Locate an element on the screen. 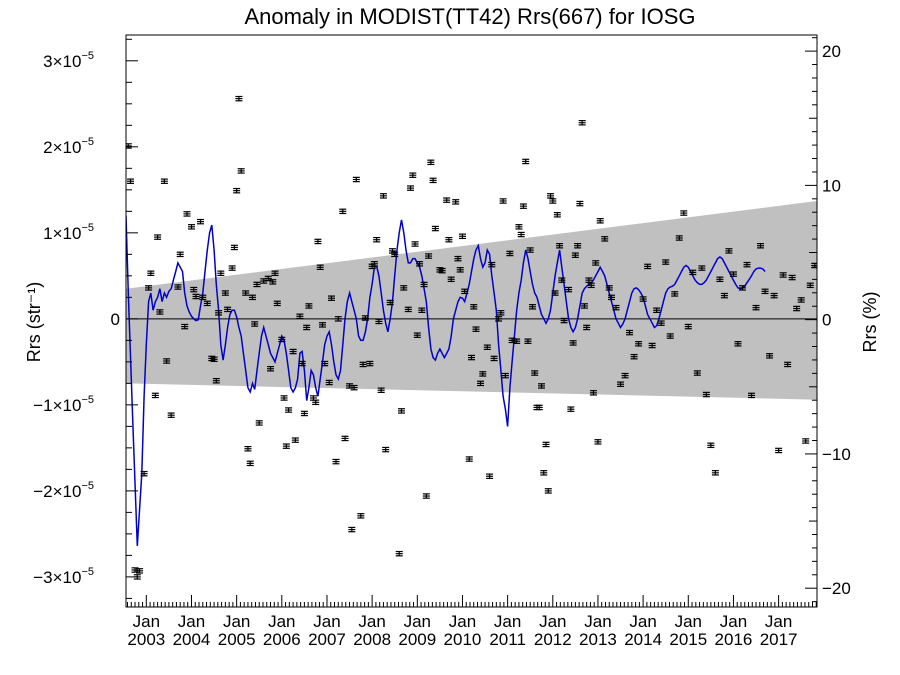  y-tick-label-left: −1×10⁻⁵ is located at coordinates (63, 404).